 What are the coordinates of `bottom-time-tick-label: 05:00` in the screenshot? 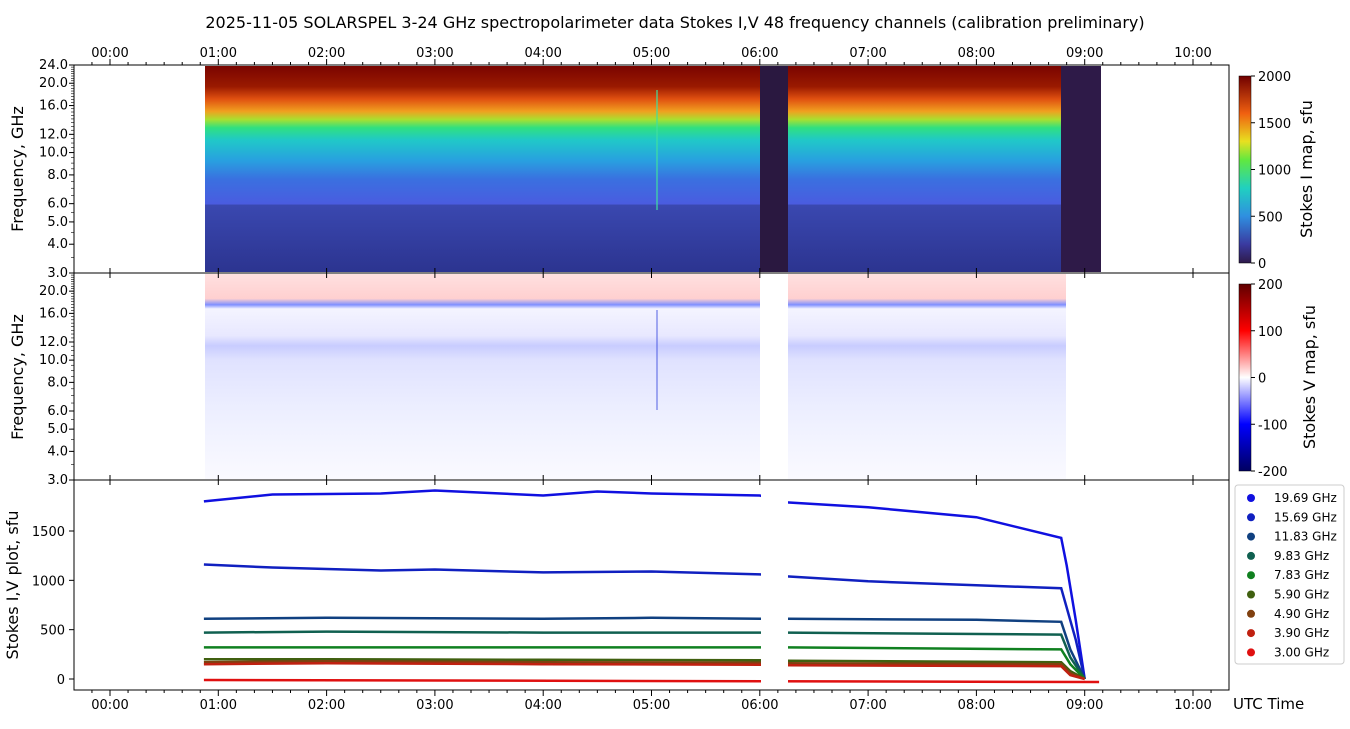 It's located at (651, 705).